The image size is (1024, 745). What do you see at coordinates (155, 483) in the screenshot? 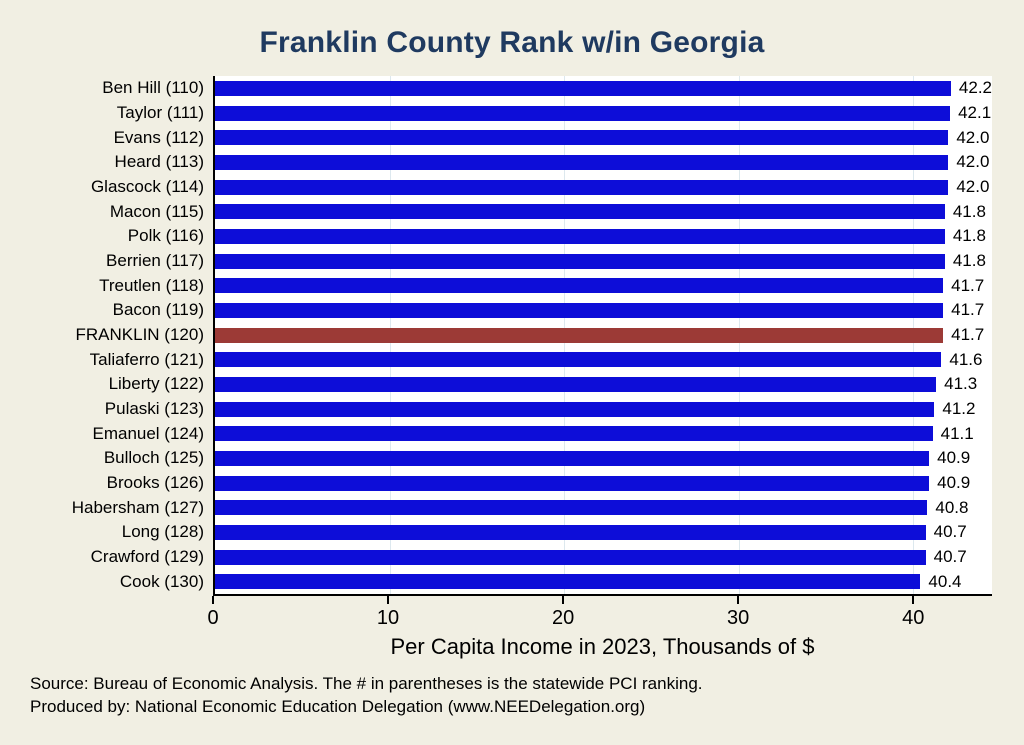
I see `category-label: Brooks (126)` at bounding box center [155, 483].